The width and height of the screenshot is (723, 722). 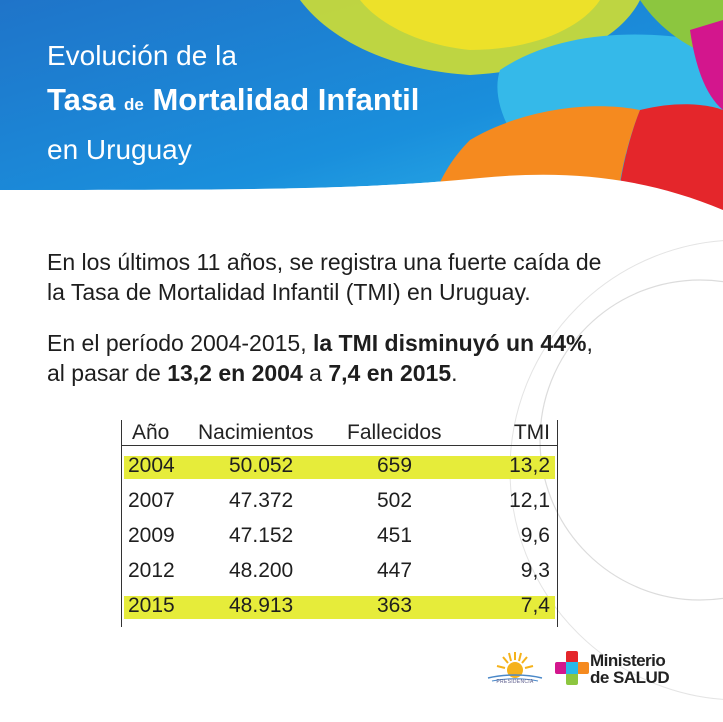 I want to click on cell-year: 2009, so click(x=151, y=535).